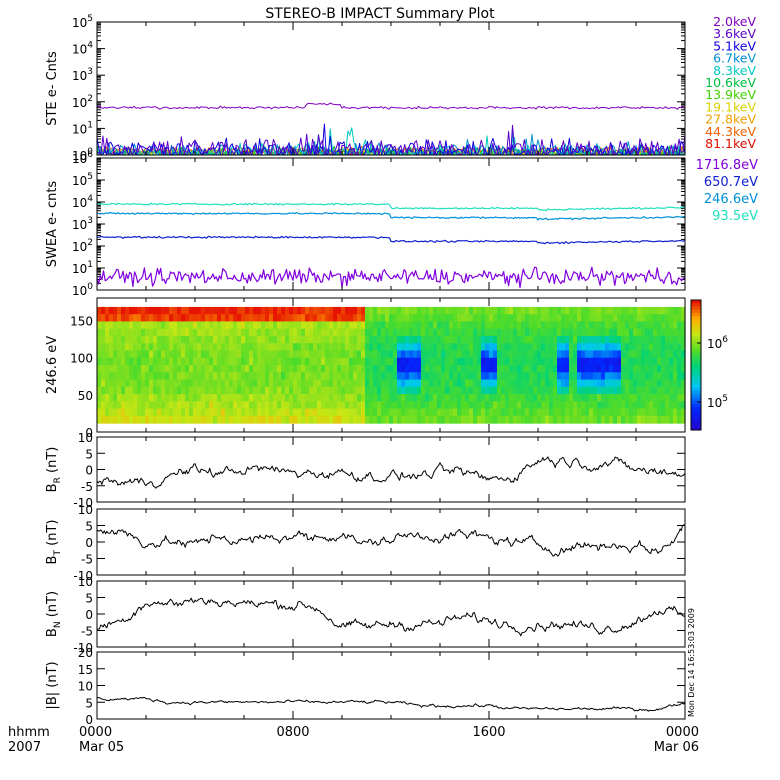  What do you see at coordinates (691, 662) in the screenshot?
I see `timestamp-label: Mon Dec 14 16:53:03 2009` at bounding box center [691, 662].